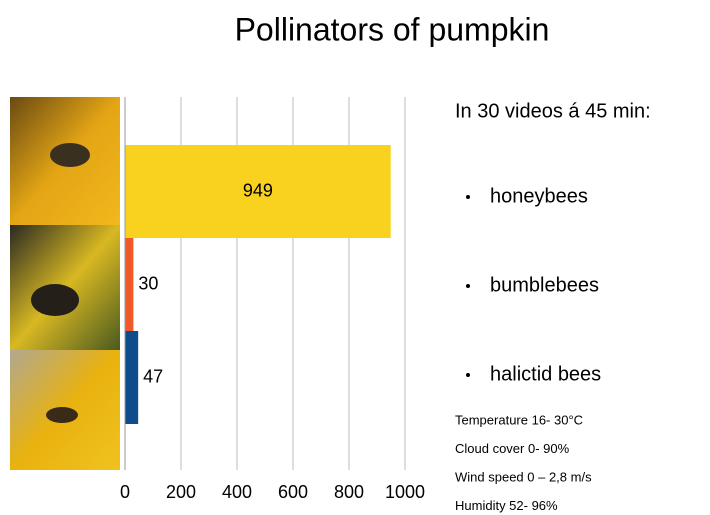 The image size is (710, 515). I want to click on x-tick-label: 1000, so click(405, 492).